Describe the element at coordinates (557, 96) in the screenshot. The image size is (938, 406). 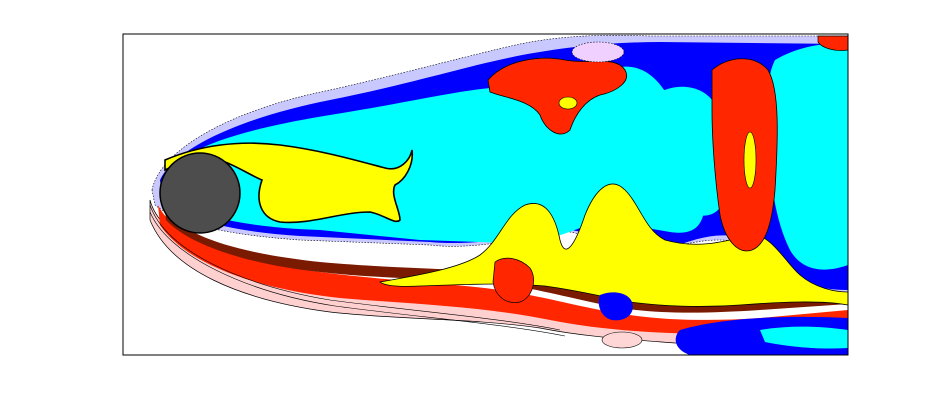
I see `upper-red-eddy` at that location.